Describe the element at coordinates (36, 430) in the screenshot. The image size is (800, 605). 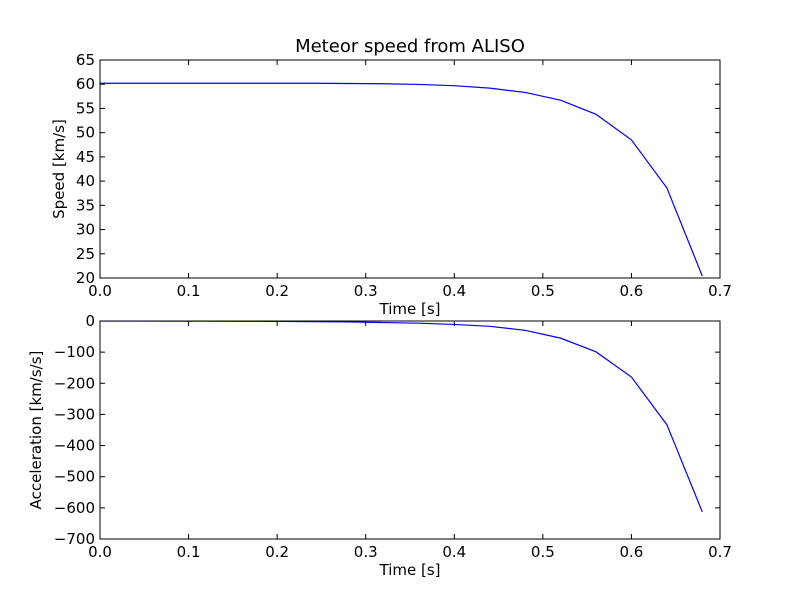
I see `acceleration-y-axis-label: Acceleration [km/s/s]` at that location.